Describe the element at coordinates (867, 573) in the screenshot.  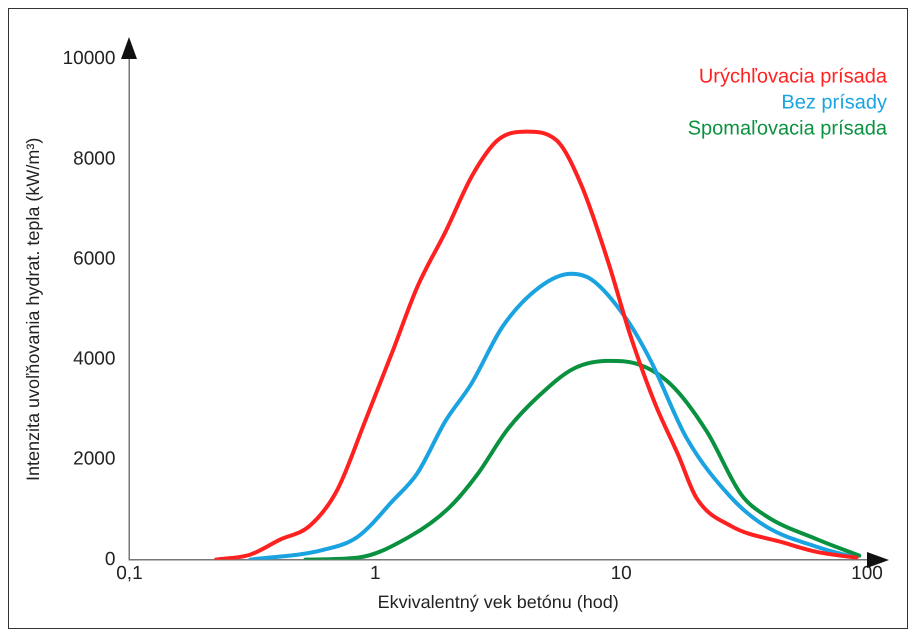
I see `x-tick-label: 100` at that location.